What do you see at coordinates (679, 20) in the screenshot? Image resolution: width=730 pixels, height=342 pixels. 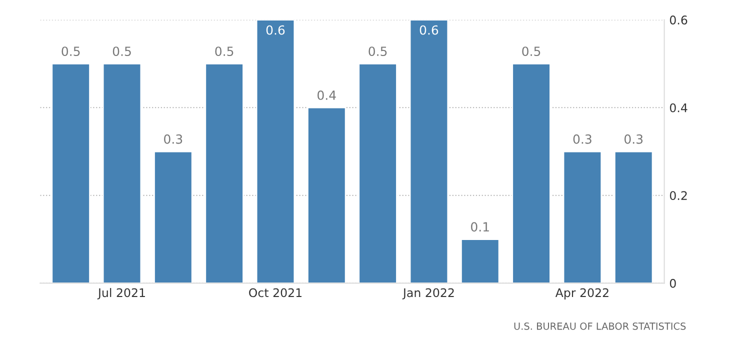 I see `y-tick-label: 0.6` at bounding box center [679, 20].